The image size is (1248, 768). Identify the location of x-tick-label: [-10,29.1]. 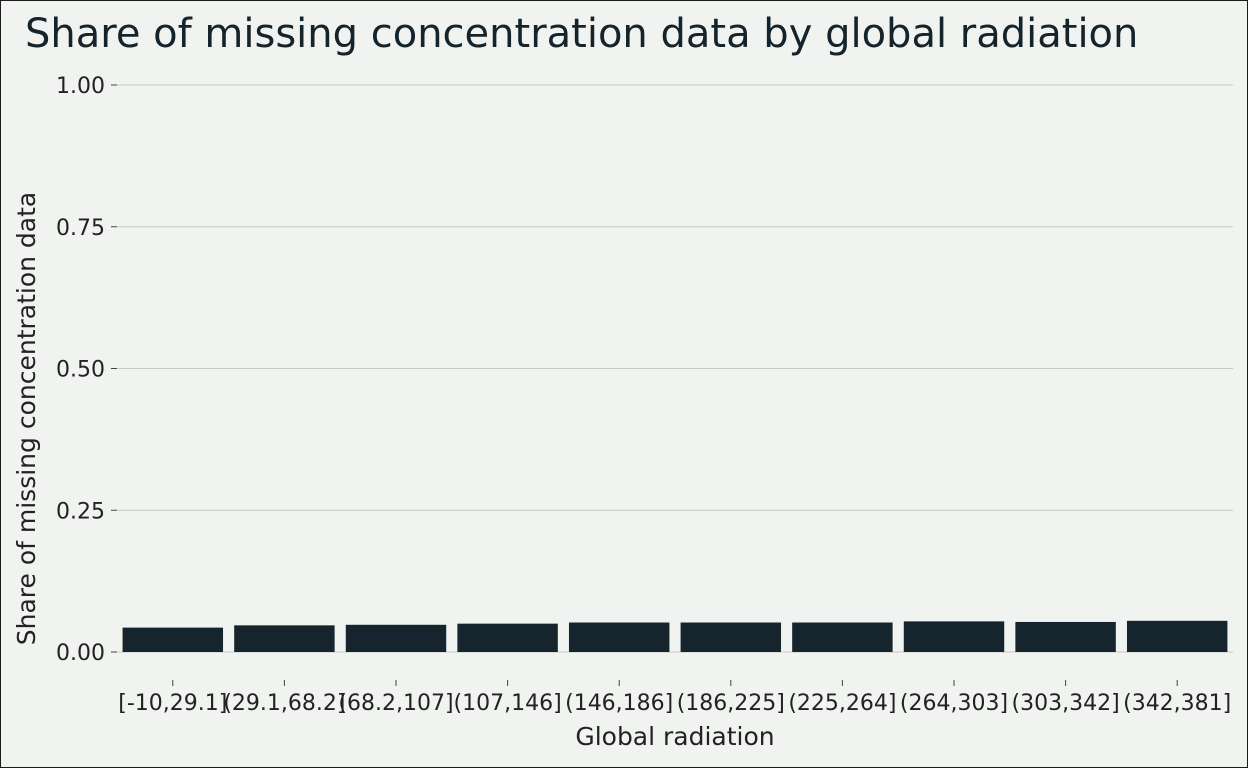
(172, 703).